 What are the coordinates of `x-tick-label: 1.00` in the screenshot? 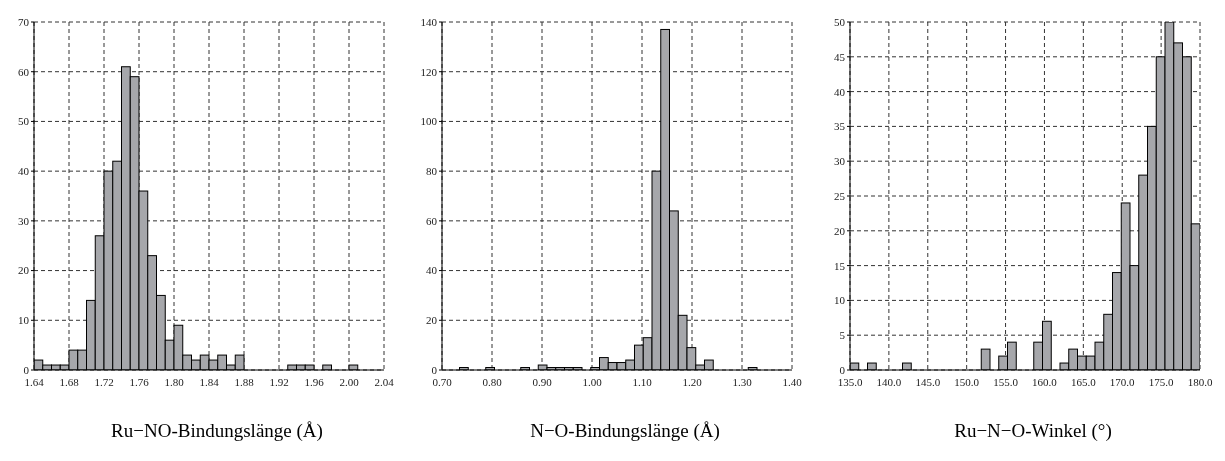 It's located at (592, 381).